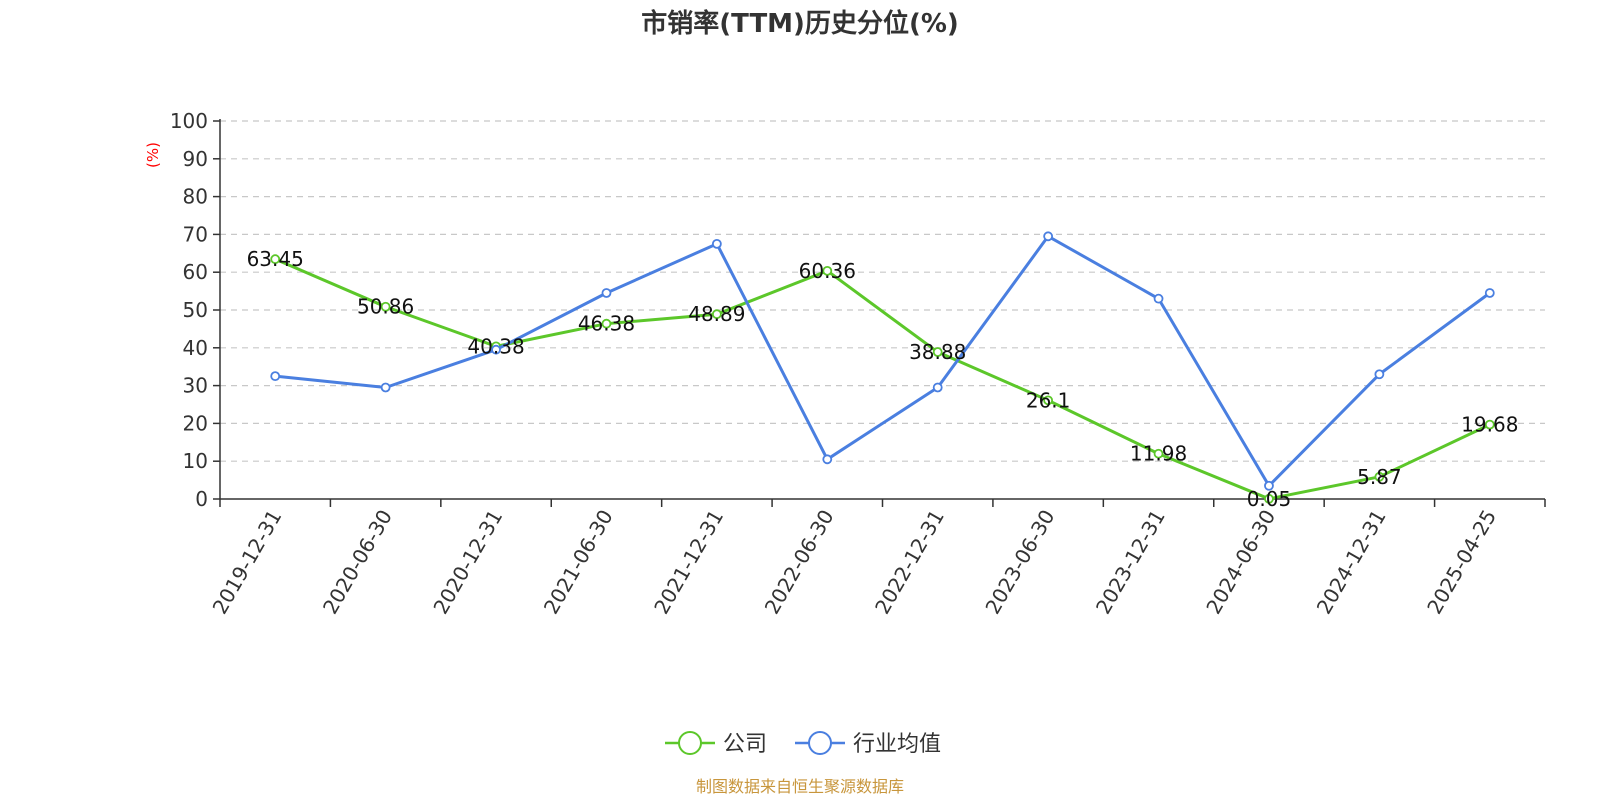 The height and width of the screenshot is (800, 1600). I want to click on data-label: 38.88, so click(937, 352).